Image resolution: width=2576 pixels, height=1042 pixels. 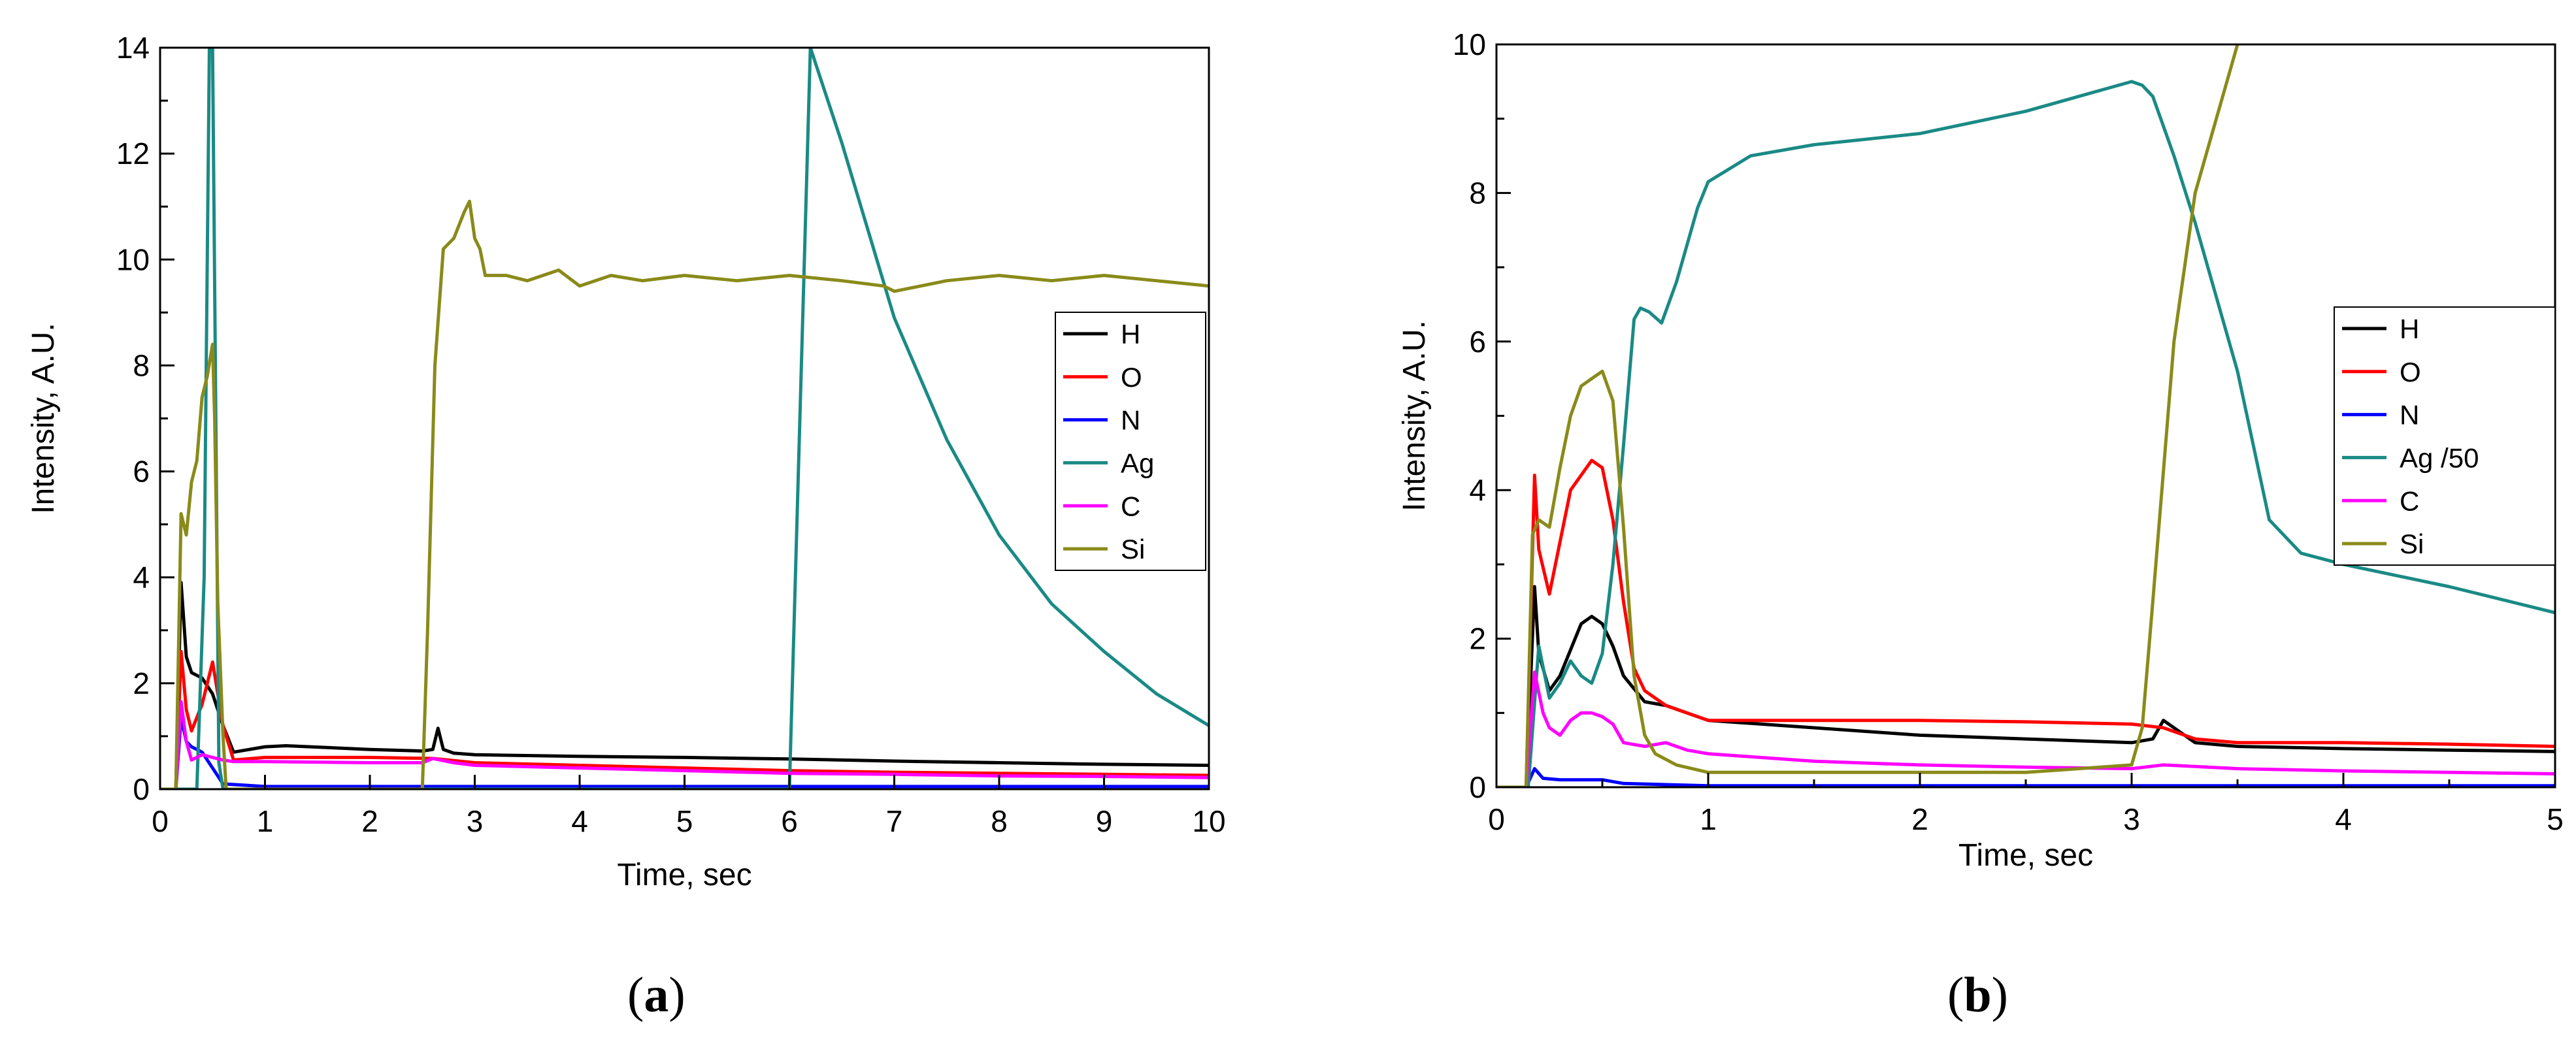 I want to click on legend: HON Ag C Si, so click(x=1130, y=441).